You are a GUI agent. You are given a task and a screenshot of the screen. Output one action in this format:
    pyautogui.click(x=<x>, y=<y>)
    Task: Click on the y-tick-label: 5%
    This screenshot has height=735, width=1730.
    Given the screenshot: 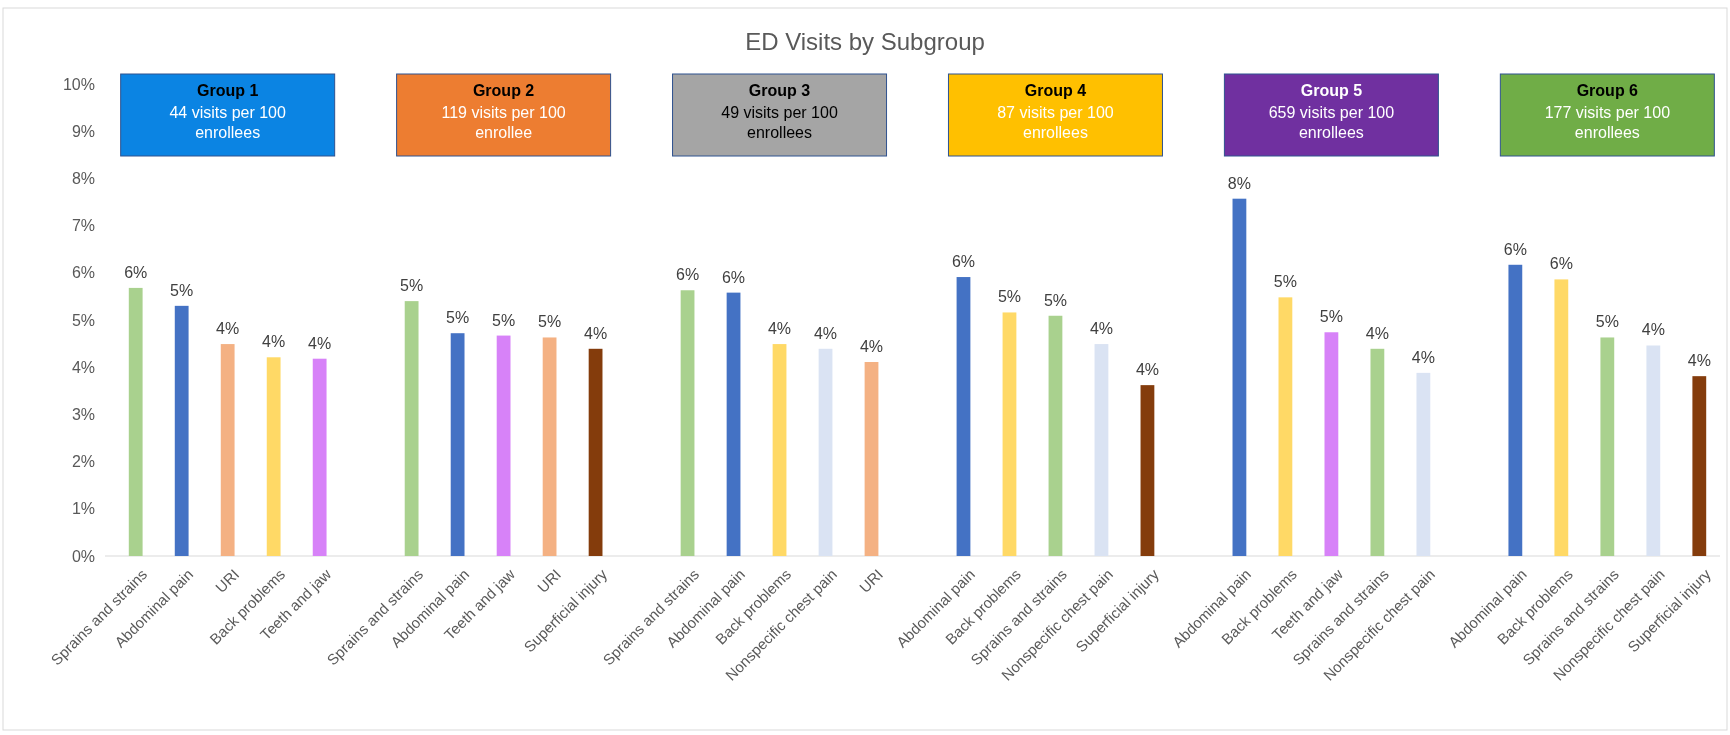 What is the action you would take?
    pyautogui.click(x=83, y=320)
    